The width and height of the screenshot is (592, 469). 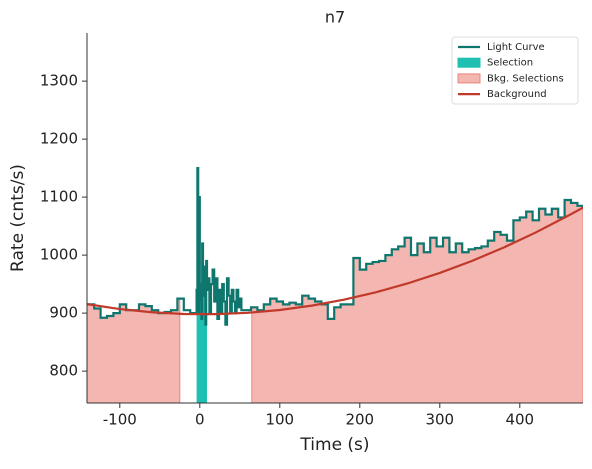 What do you see at coordinates (517, 94) in the screenshot?
I see `legend-label: Background` at bounding box center [517, 94].